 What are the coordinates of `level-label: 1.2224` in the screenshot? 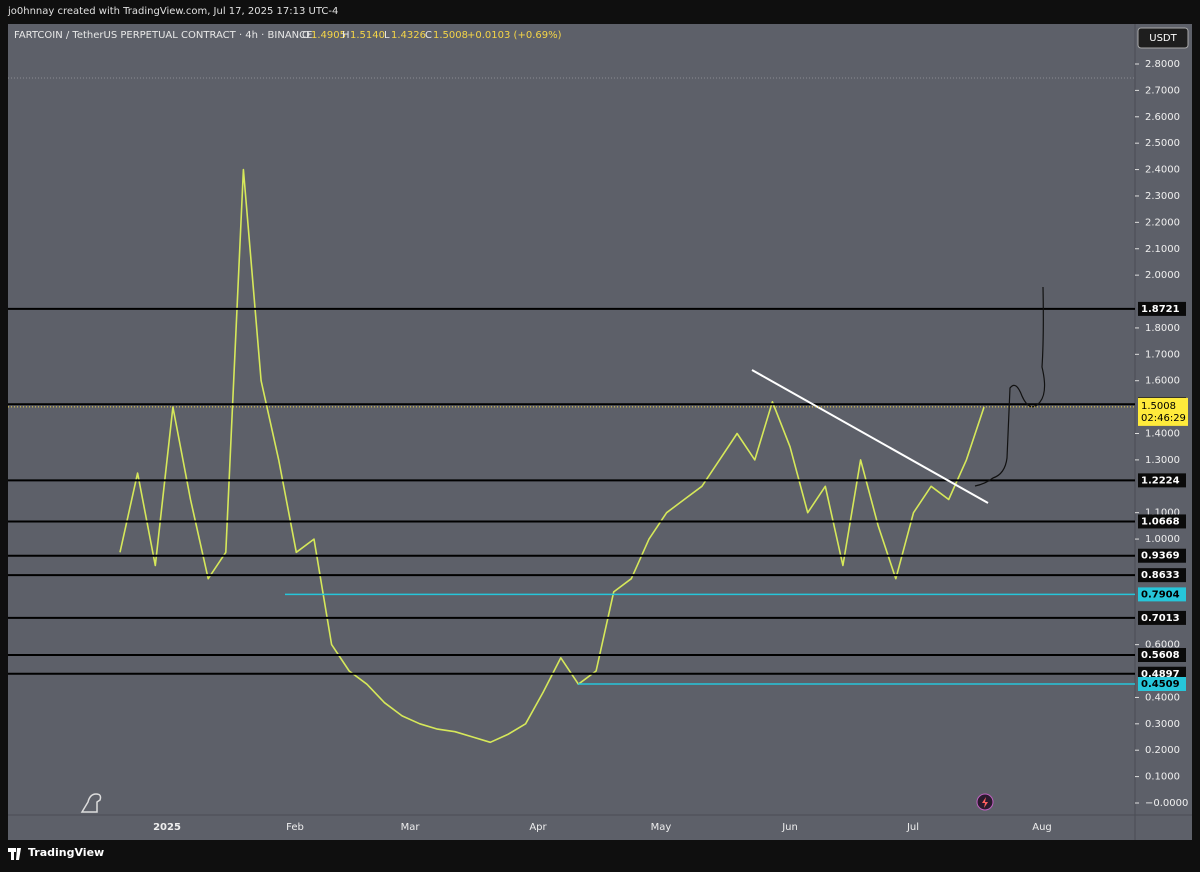 It's located at (1160, 480).